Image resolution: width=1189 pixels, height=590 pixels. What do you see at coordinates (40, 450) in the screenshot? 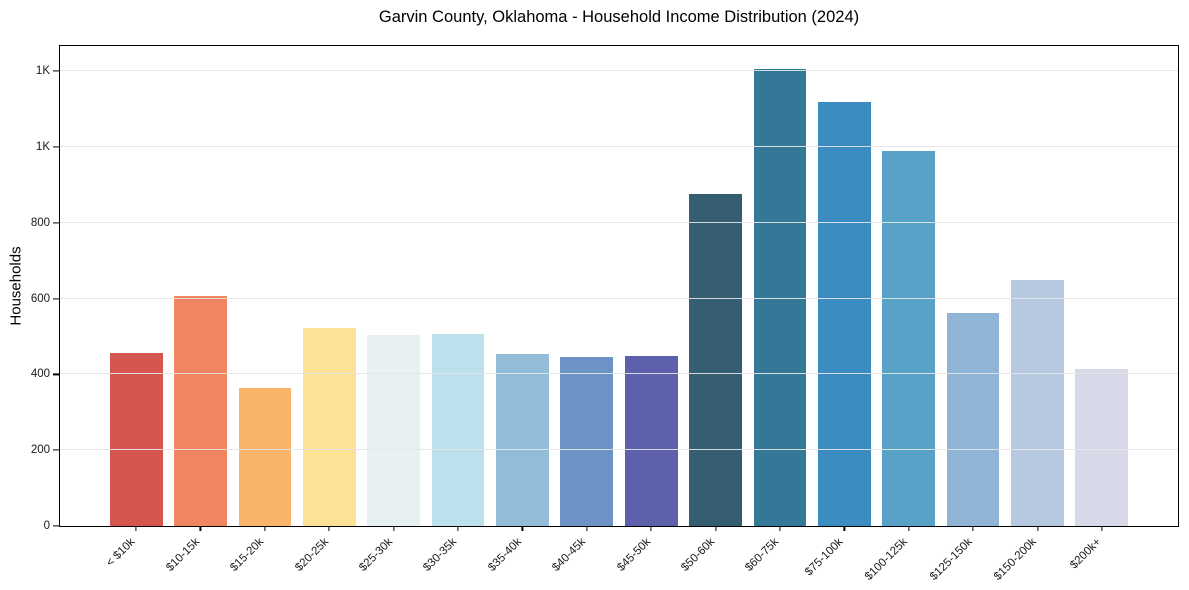
I see `y-tick-label: 200` at bounding box center [40, 450].